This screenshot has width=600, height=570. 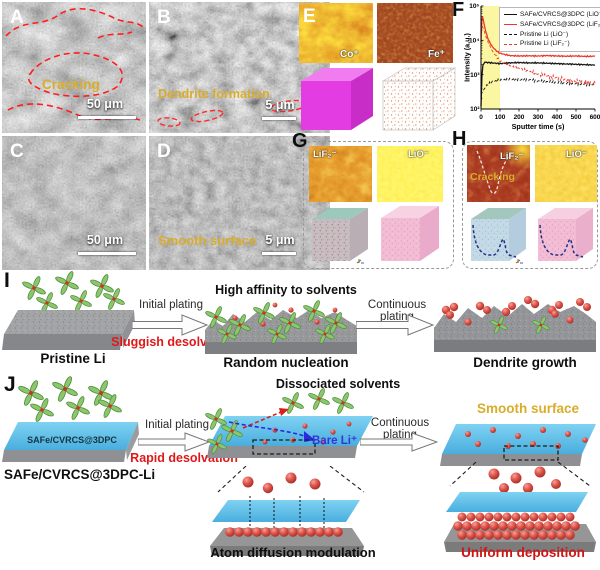 What do you see at coordinates (10, 384) in the screenshot?
I see `panel-j-label: J` at bounding box center [10, 384].